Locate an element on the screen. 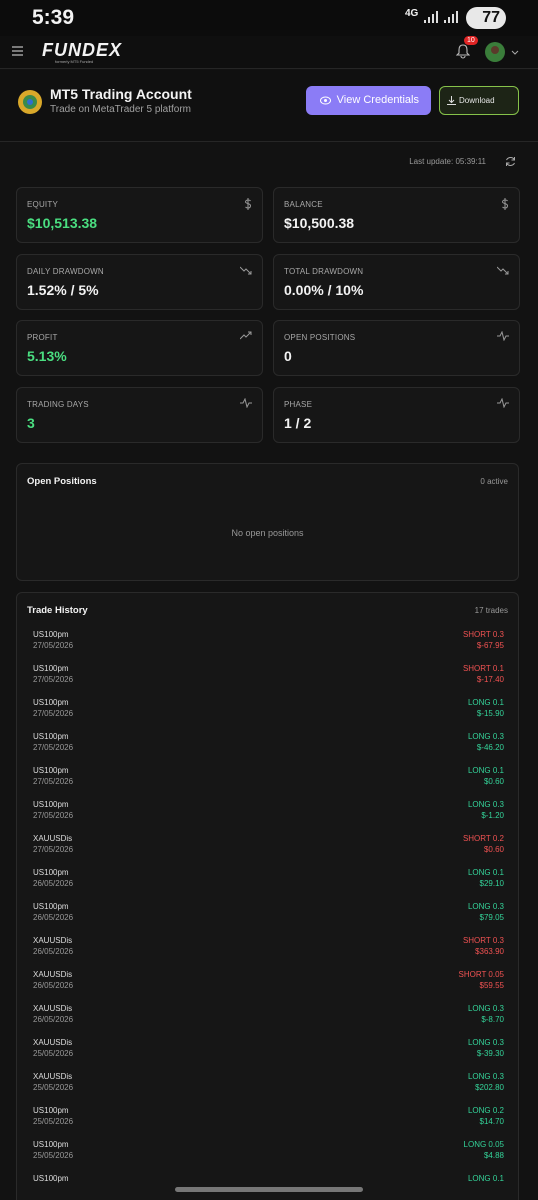  avatar is located at coordinates (503, 52).